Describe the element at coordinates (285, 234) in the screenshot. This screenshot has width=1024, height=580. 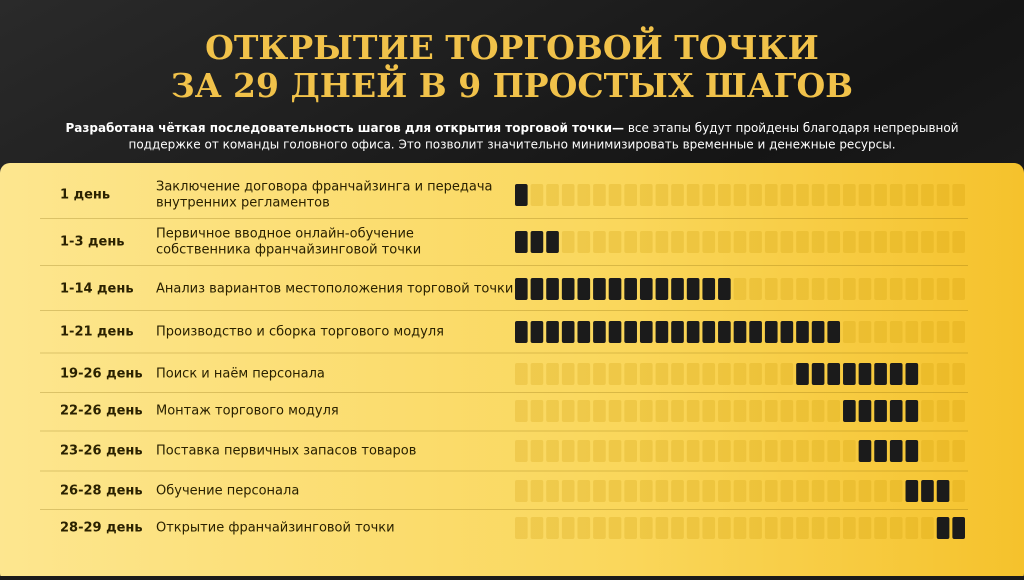
I see `task: Первичное вводное онлайн-обучение` at that location.